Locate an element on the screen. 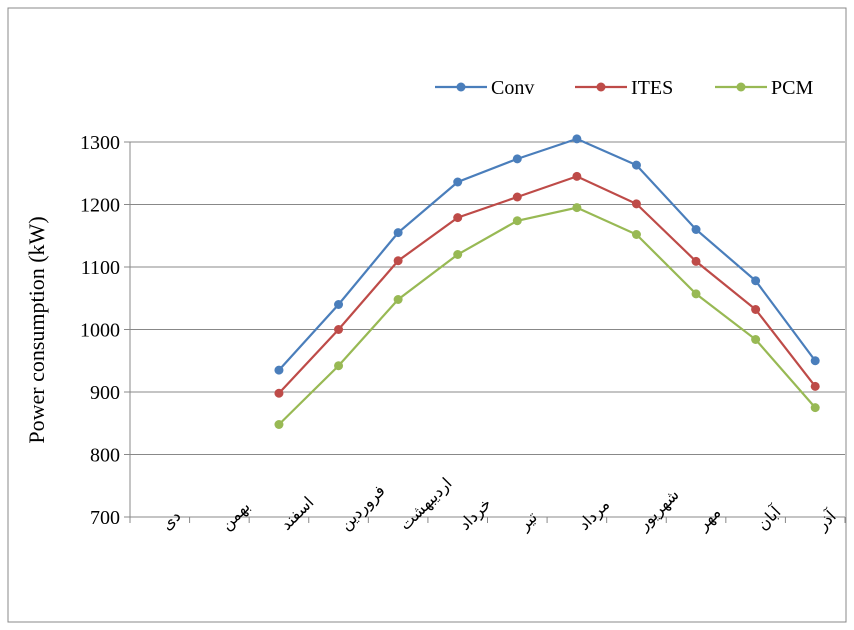 The image size is (854, 630). legend-label: Conv is located at coordinates (512, 88).